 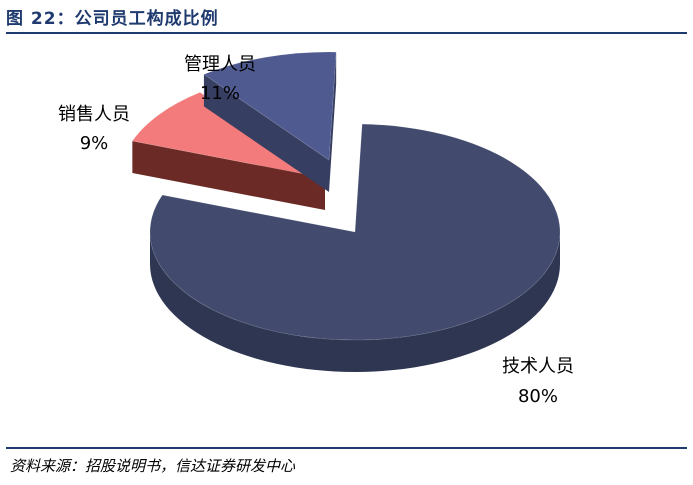 What do you see at coordinates (538, 366) in the screenshot?
I see `slice-label-tech-name: 技术人员` at bounding box center [538, 366].